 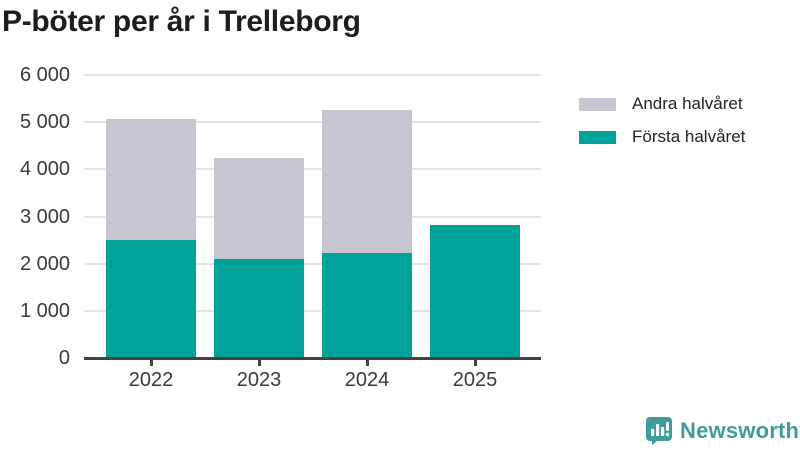 I want to click on bar-2024-first-half, so click(x=367, y=305).